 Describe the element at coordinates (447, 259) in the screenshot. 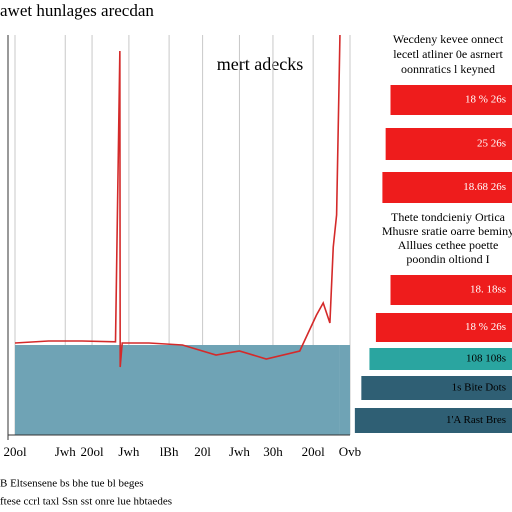

I see `note: poondin oltiond I` at that location.